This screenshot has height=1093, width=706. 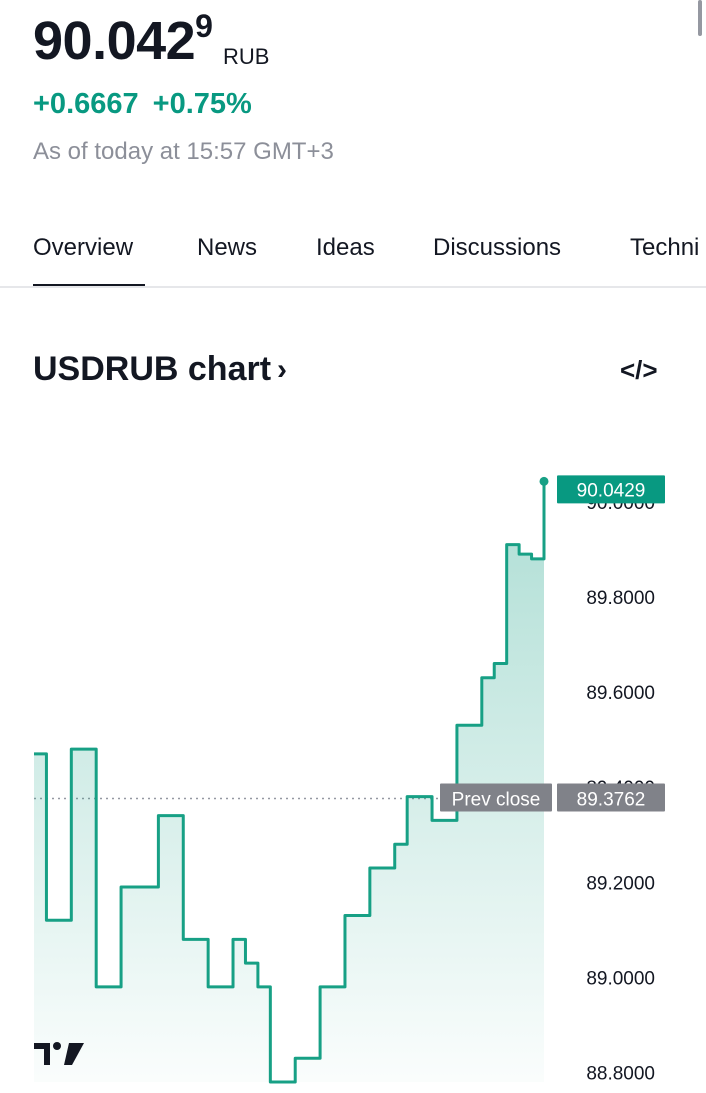 What do you see at coordinates (345, 247) in the screenshot?
I see `tab-ideas: Ideas` at bounding box center [345, 247].